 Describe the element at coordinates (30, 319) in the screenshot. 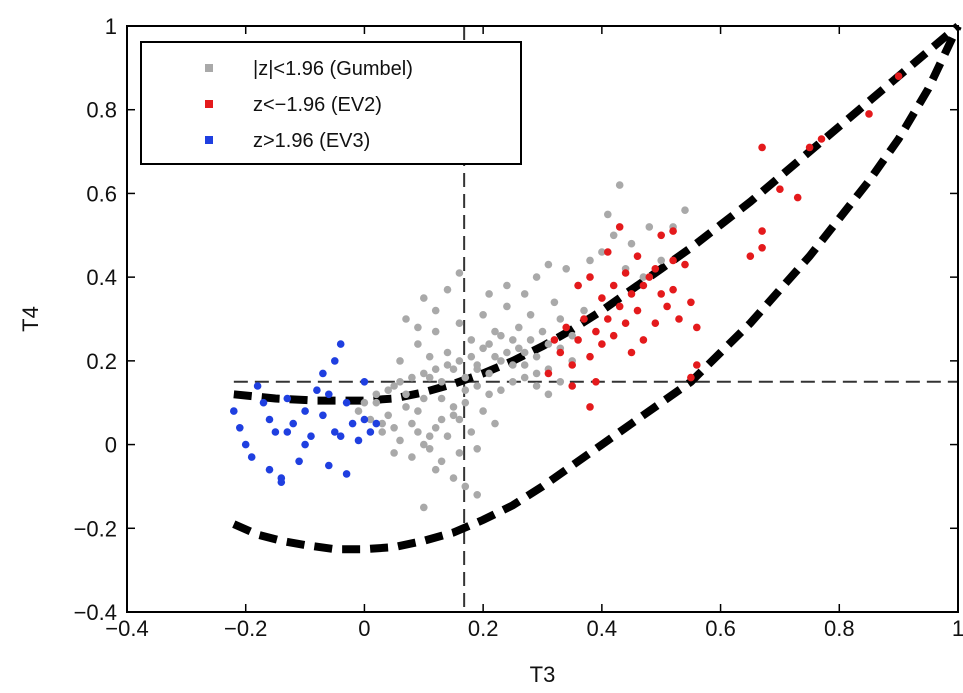

I see `y-axis-label: T4` at that location.